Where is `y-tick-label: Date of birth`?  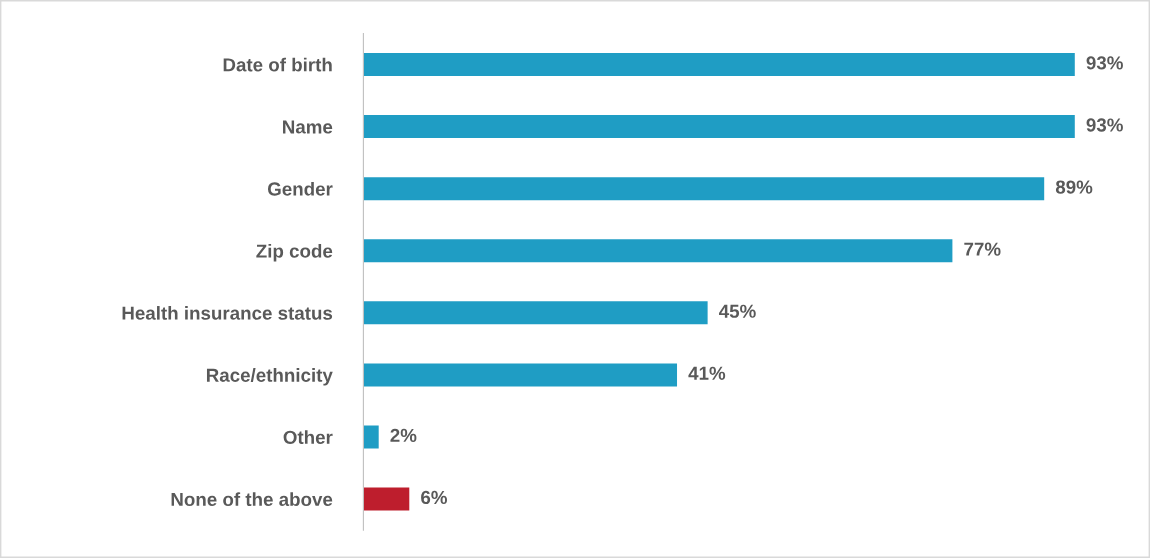 y-tick-label: Date of birth is located at coordinates (277, 64).